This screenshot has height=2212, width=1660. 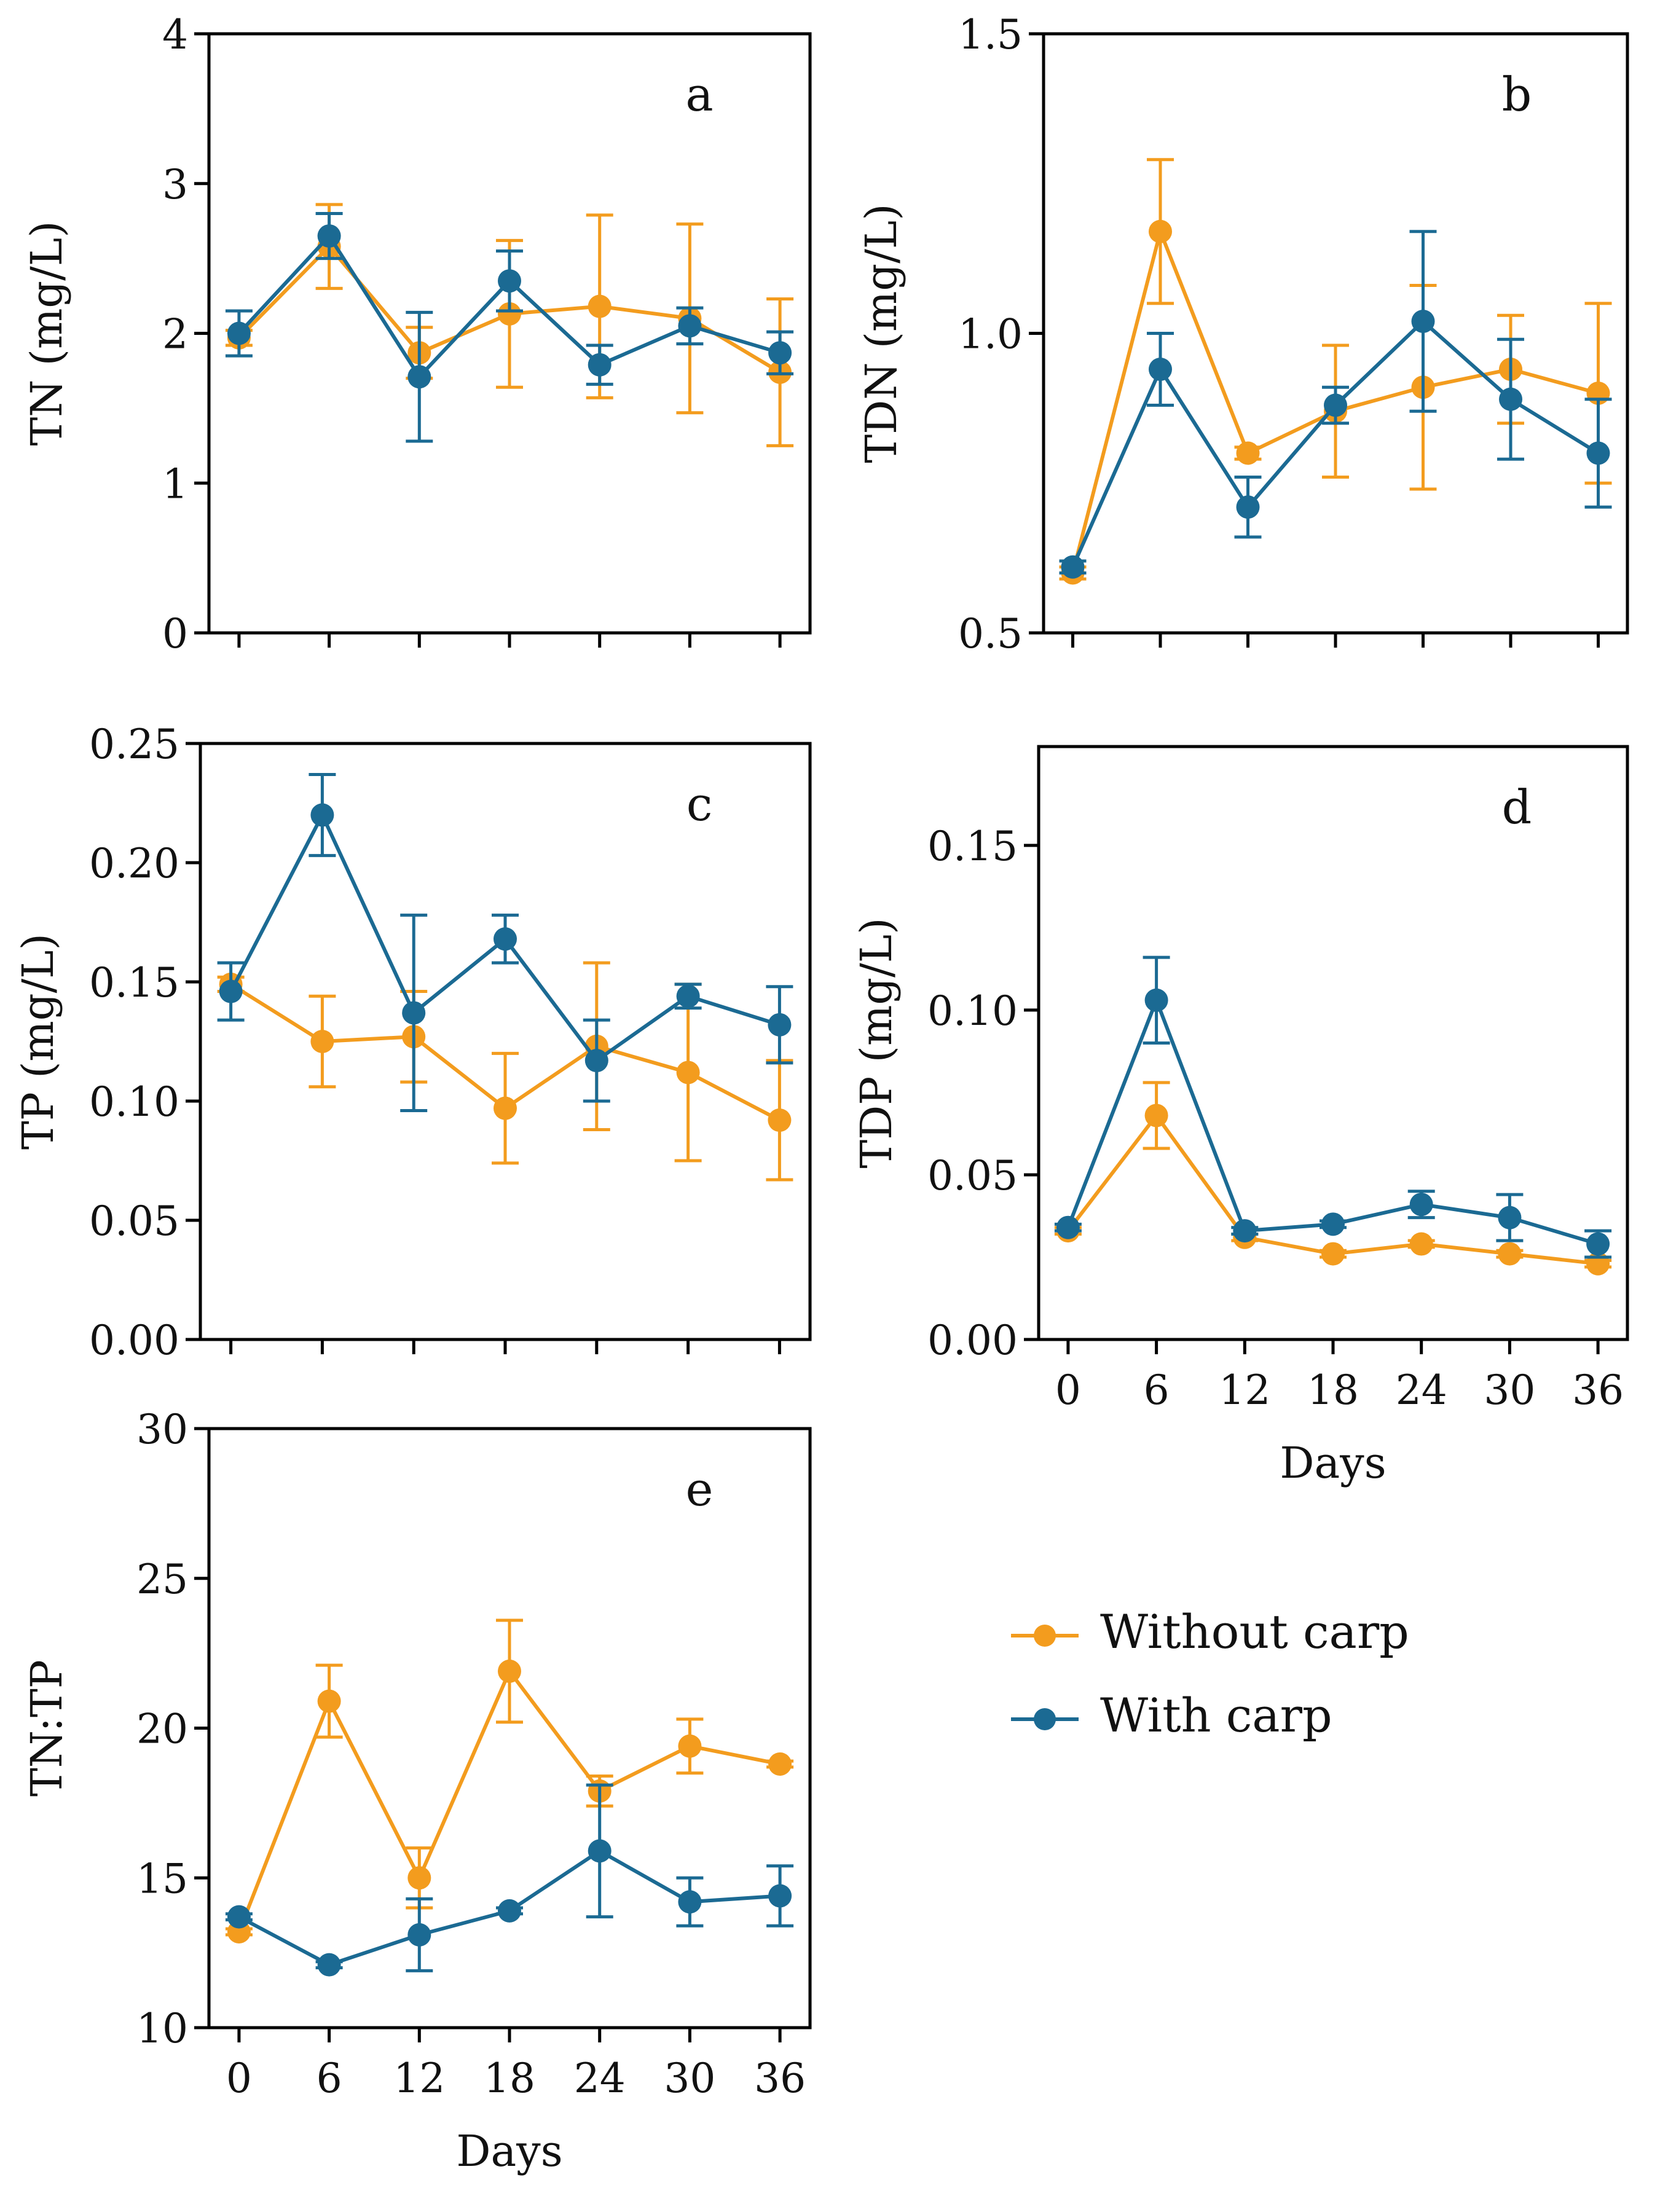 I want to click on panel-d-ytick-label-2: 0.10, so click(x=972, y=1011).